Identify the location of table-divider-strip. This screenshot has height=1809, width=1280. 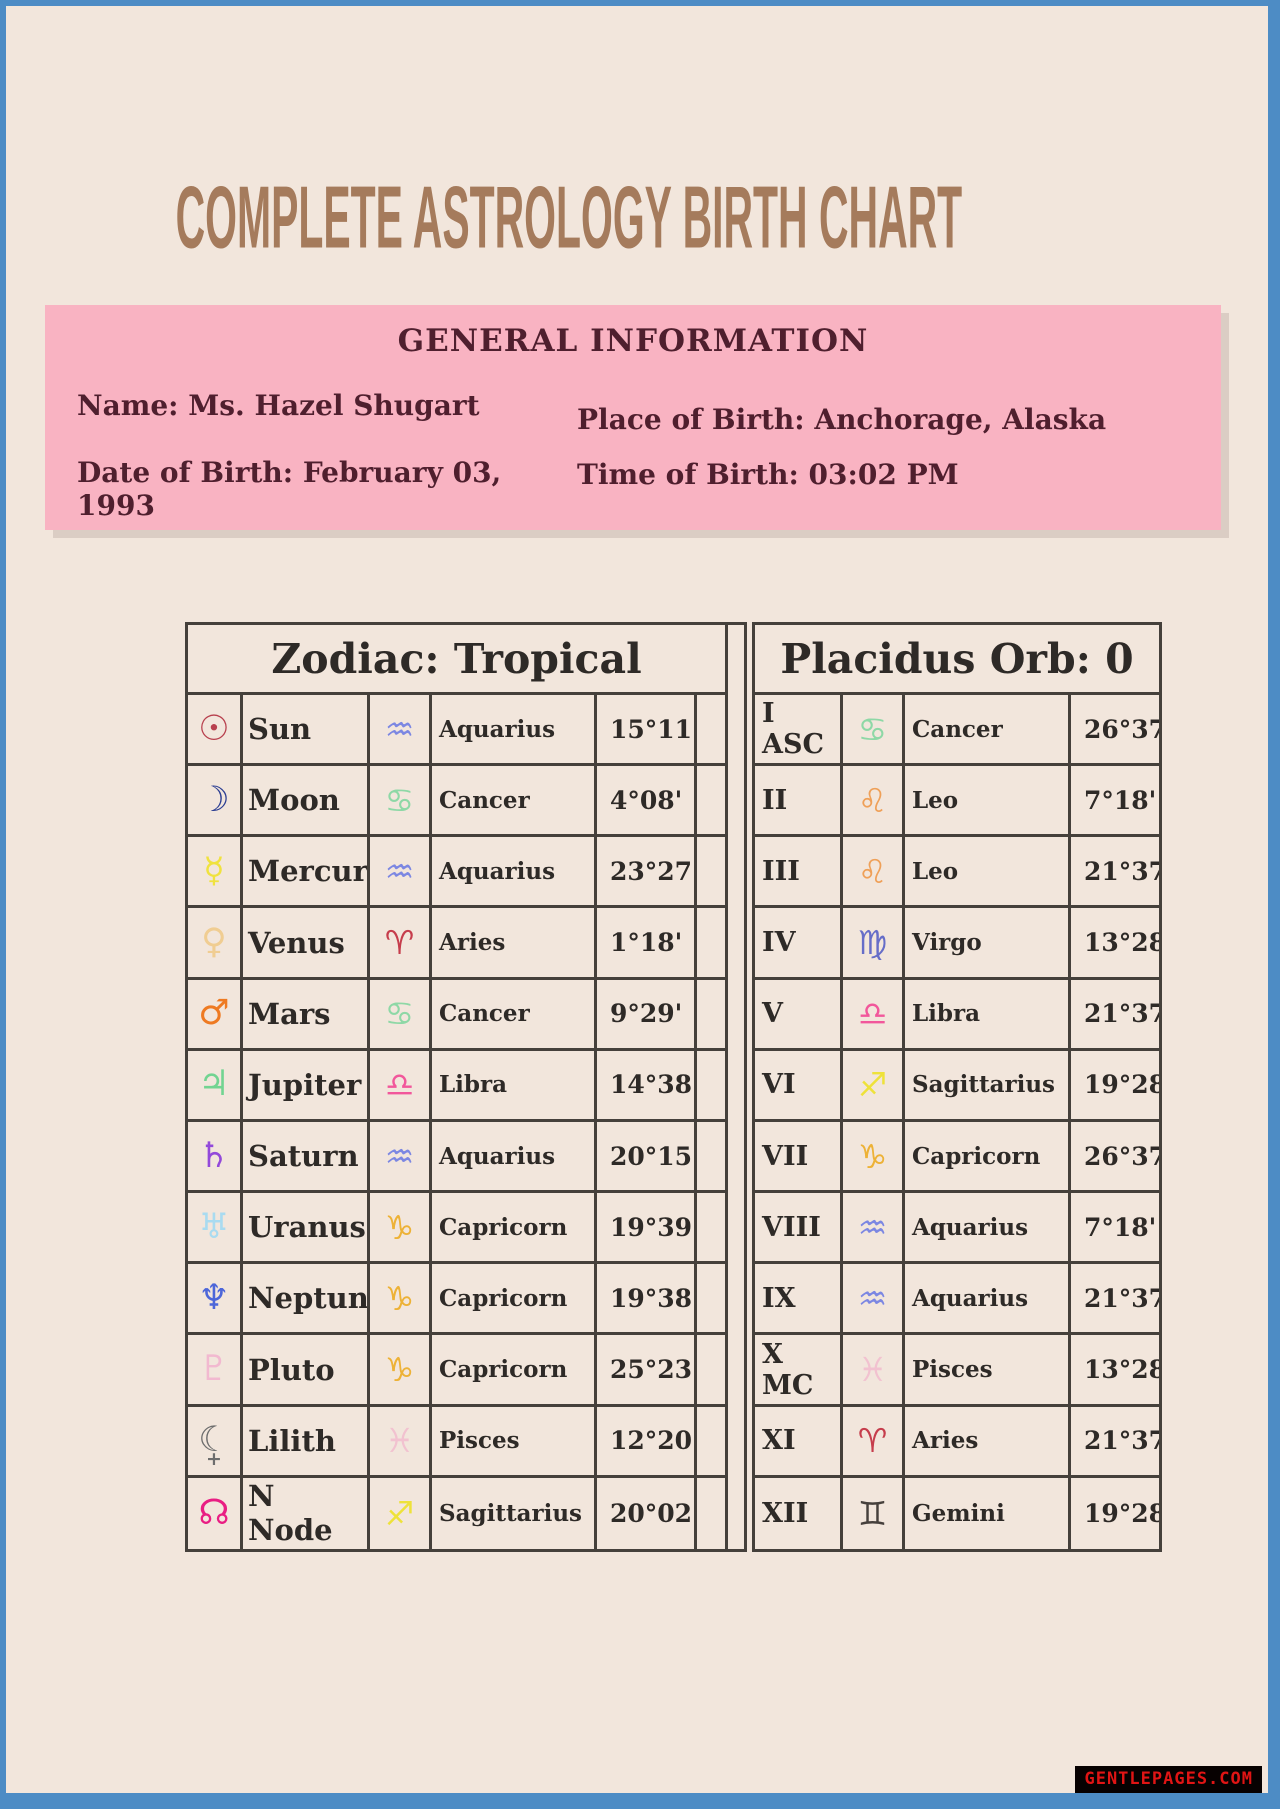
(737, 1087).